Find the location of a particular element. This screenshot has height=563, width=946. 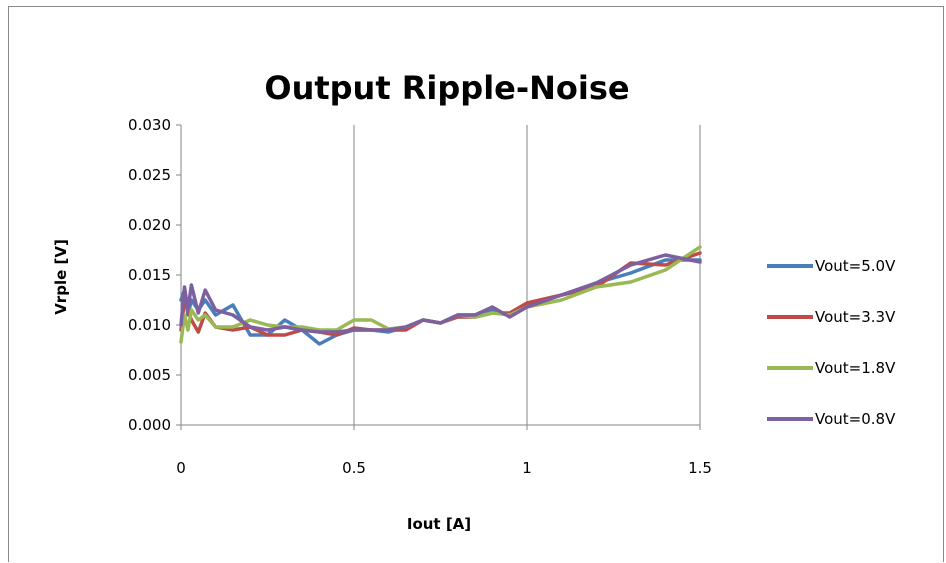

x-tick-label: 1.5 is located at coordinates (700, 468).